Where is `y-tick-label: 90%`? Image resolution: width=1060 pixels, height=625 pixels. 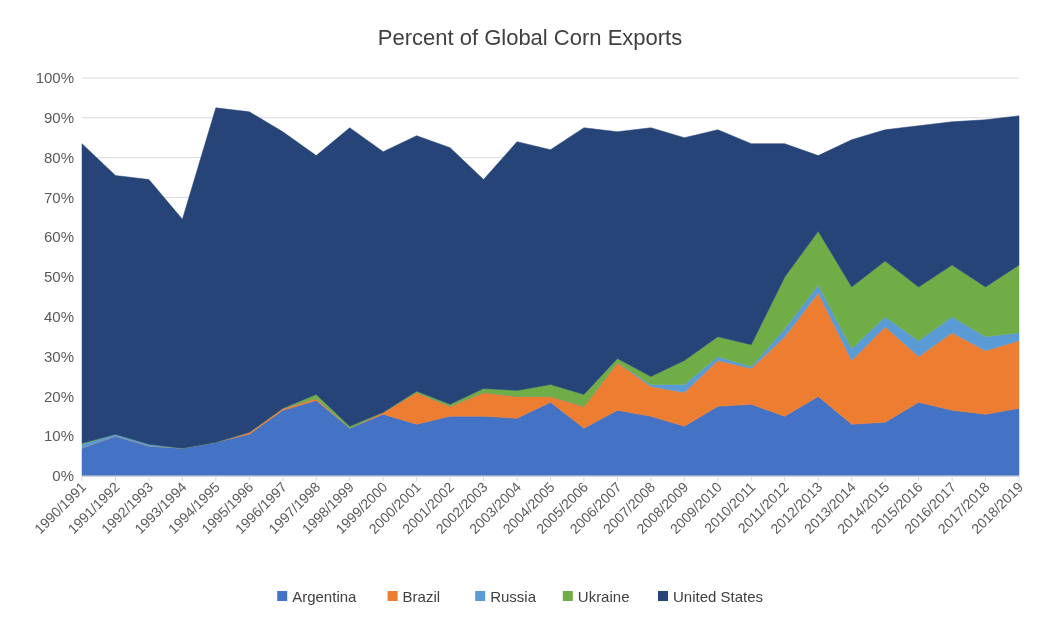
y-tick-label: 90% is located at coordinates (58, 118).